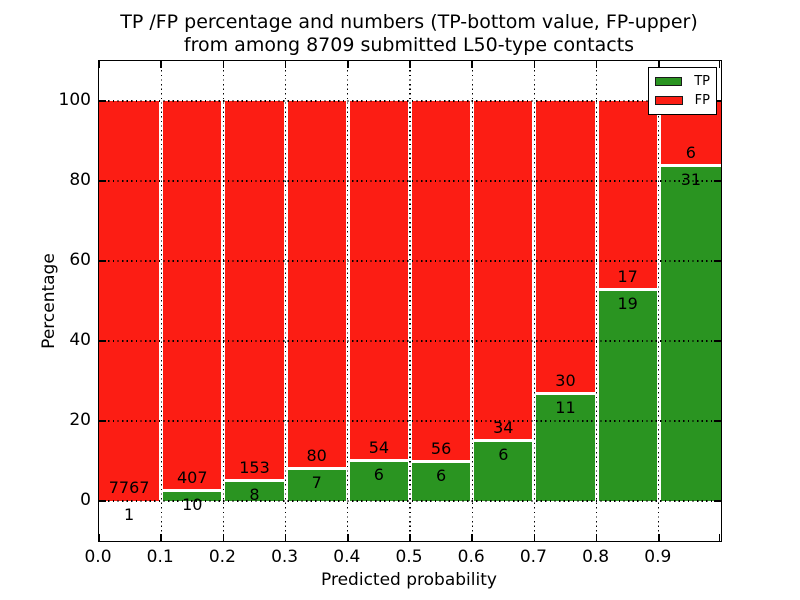 The image size is (800, 600). What do you see at coordinates (285, 557) in the screenshot?
I see `x-tick-label: 0.3` at bounding box center [285, 557].